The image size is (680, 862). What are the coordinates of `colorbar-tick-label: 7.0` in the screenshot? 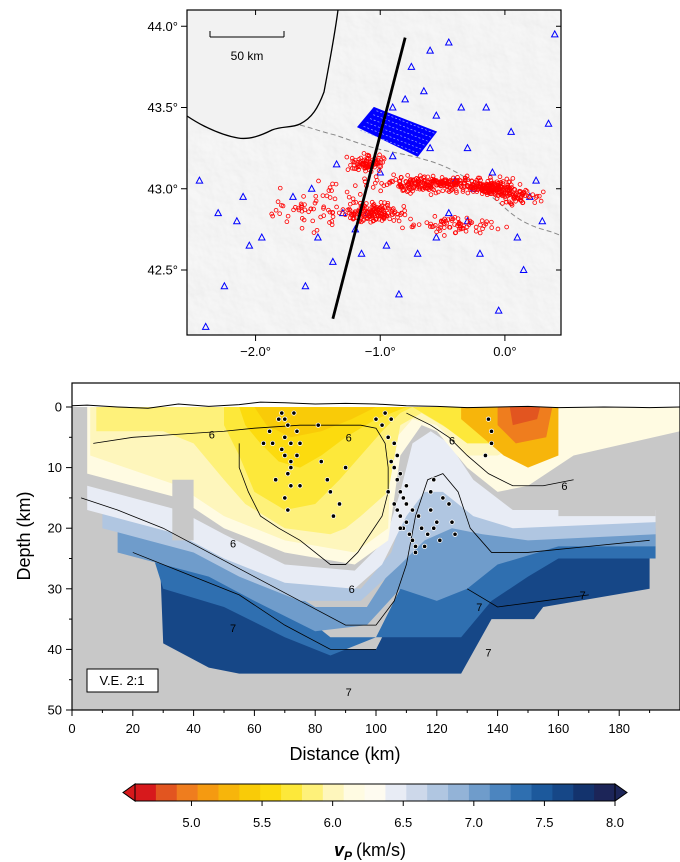 It's located at (474, 822).